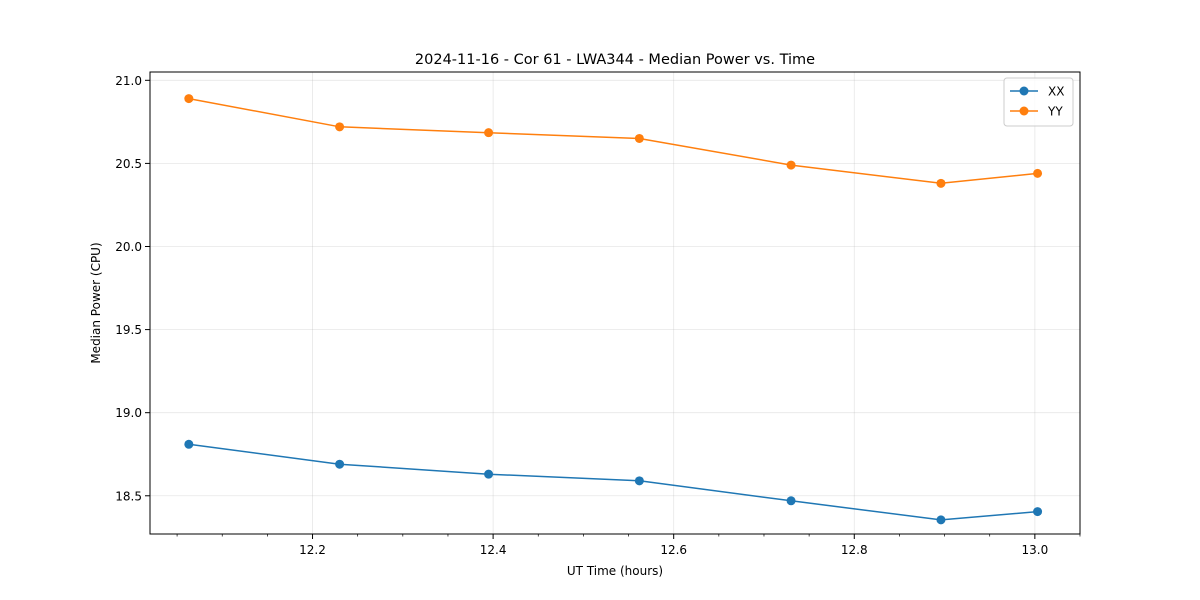 This screenshot has width=1200, height=600. Describe the element at coordinates (96, 302) in the screenshot. I see `y-axis-label: Median Power (CPU)` at that location.